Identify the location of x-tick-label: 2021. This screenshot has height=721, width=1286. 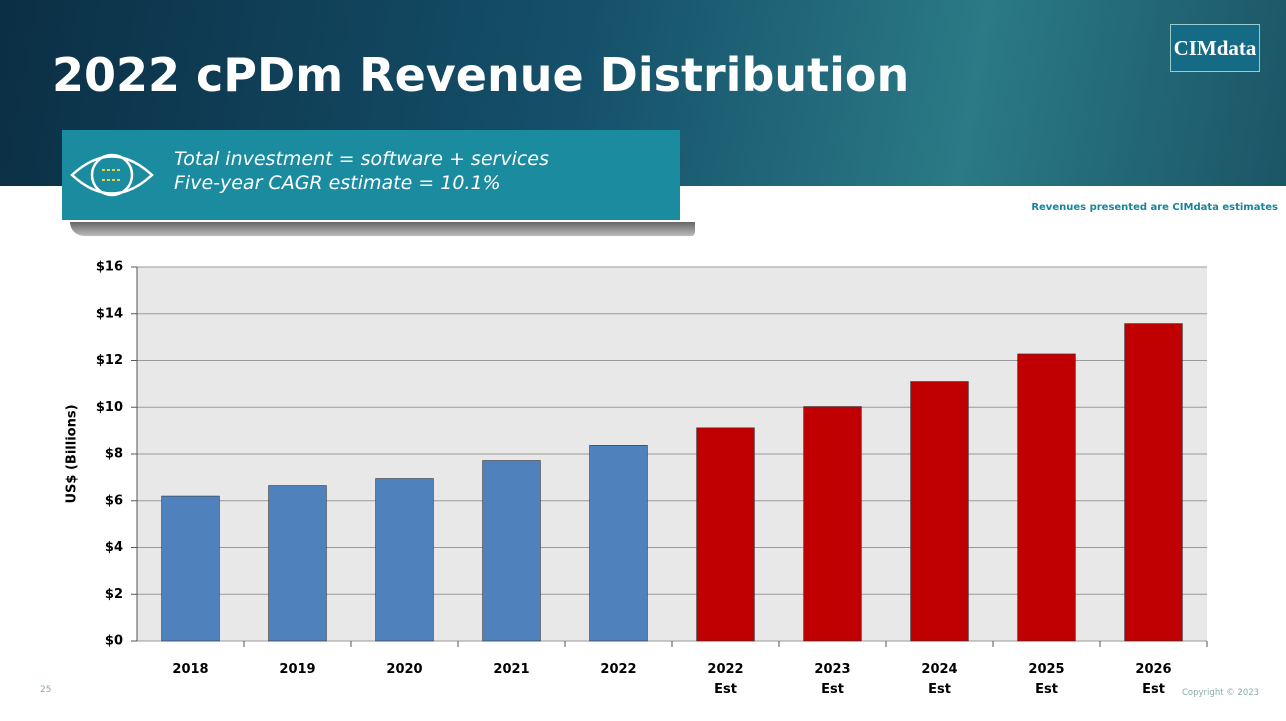
(511, 669).